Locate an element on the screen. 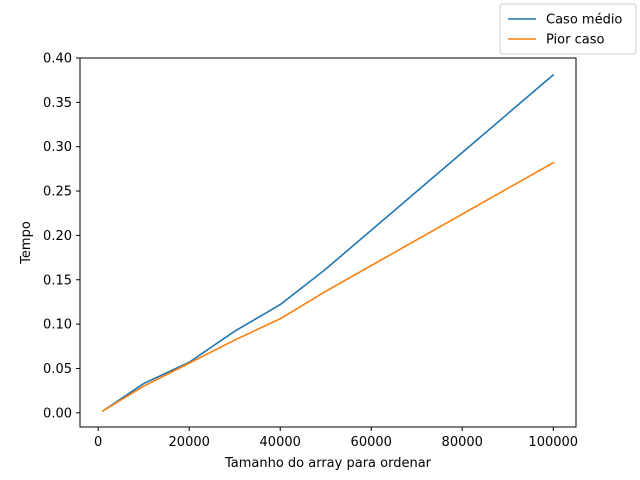  y-axis-label: Tempo is located at coordinates (26, 243).